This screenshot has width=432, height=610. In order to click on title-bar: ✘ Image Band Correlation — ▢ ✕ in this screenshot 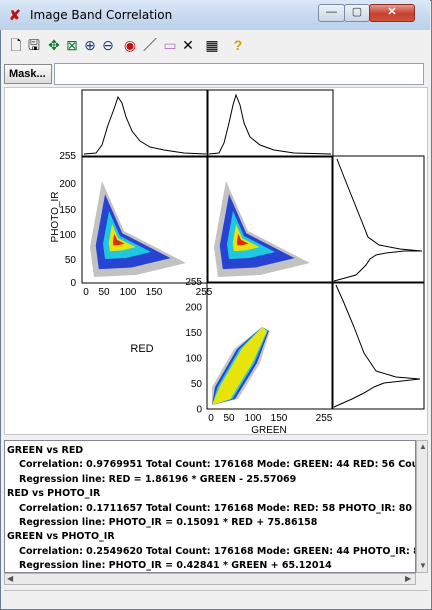, I will do `click(215, 15)`.